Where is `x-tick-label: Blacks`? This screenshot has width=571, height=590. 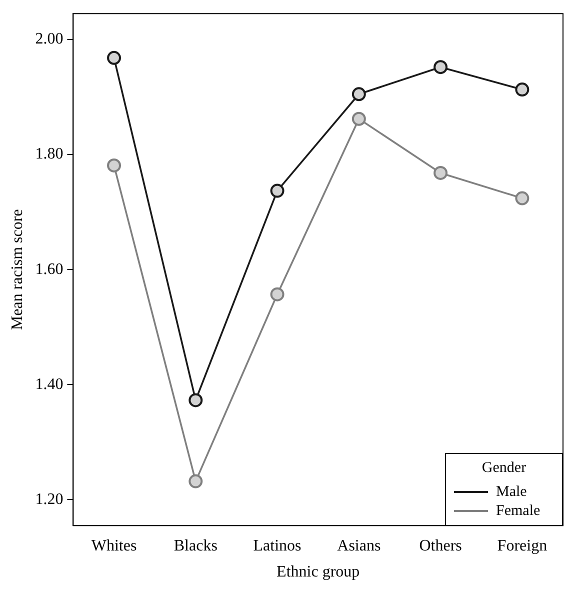
x-tick-label: Blacks is located at coordinates (196, 545).